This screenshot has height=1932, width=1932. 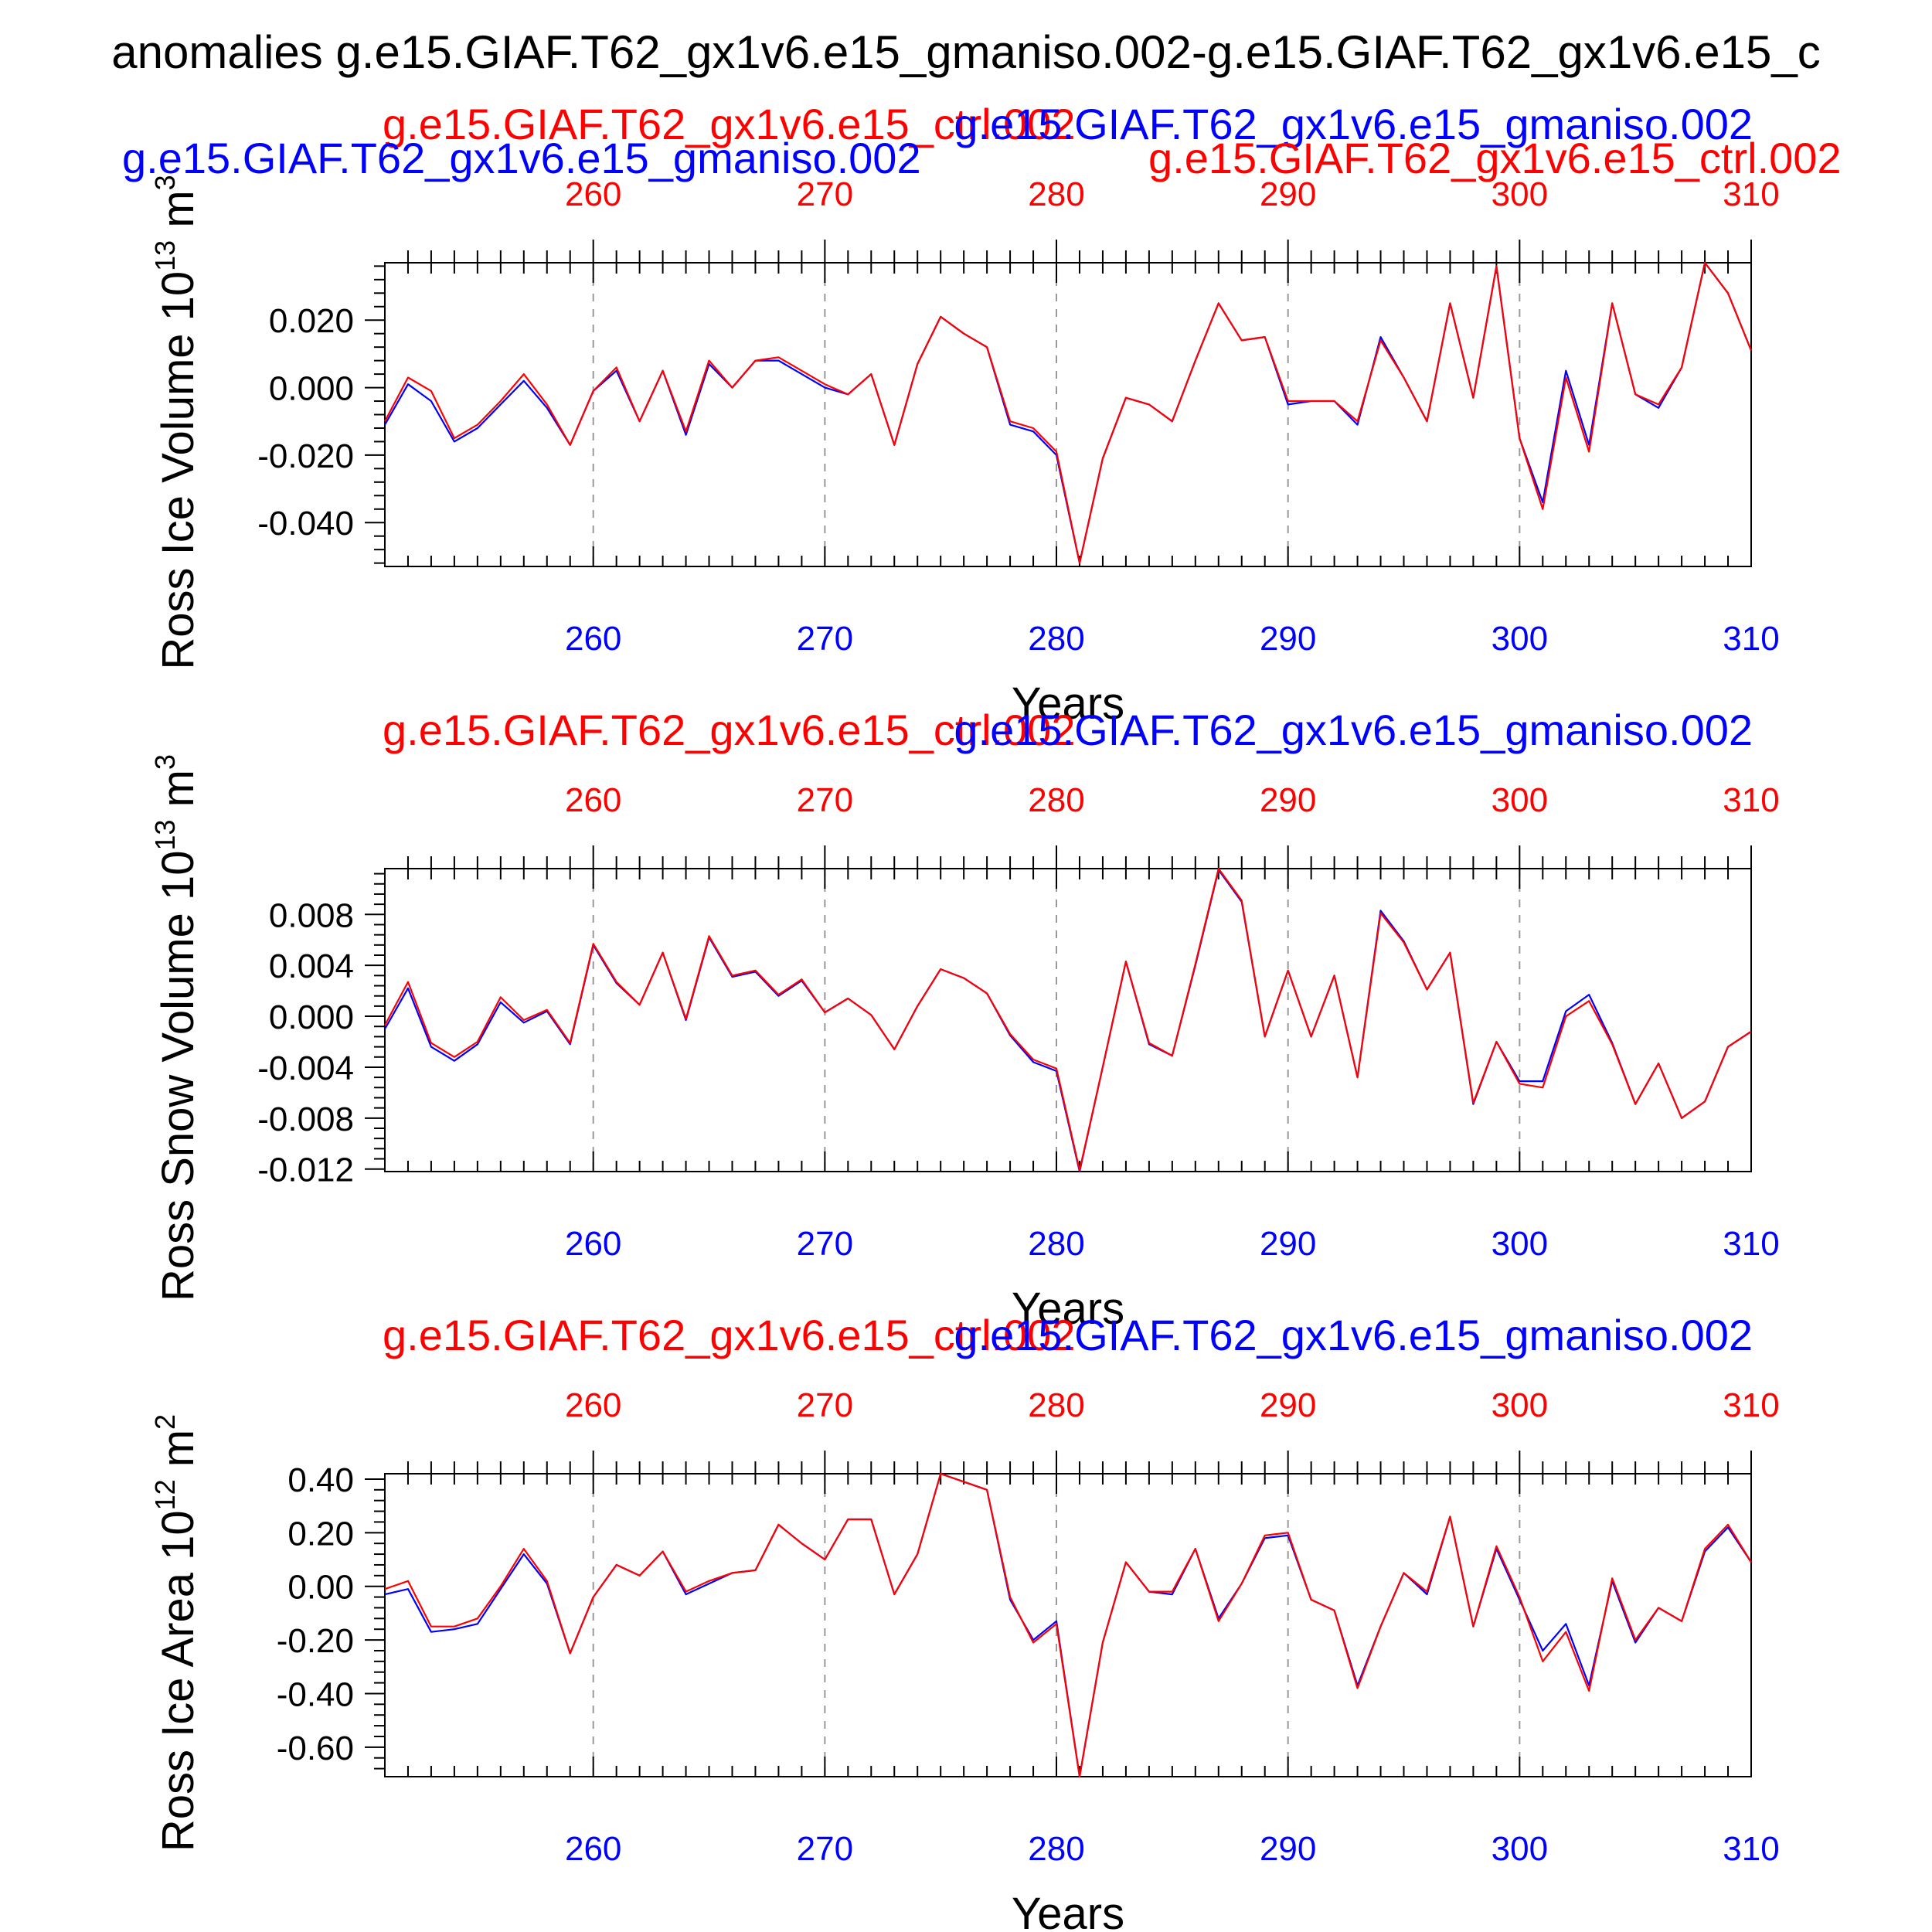 What do you see at coordinates (305, 1068) in the screenshot?
I see `y-tick-label: -0.004` at bounding box center [305, 1068].